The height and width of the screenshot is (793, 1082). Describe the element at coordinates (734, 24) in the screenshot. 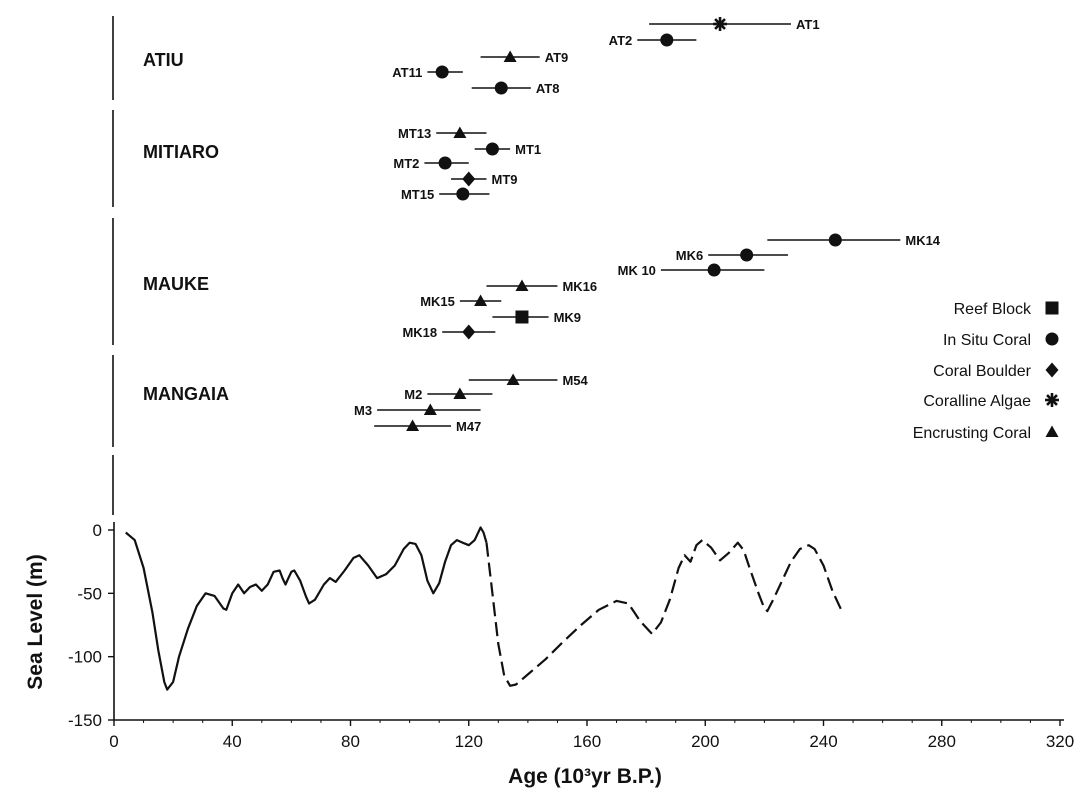

I see `sample-at1: AT1` at that location.